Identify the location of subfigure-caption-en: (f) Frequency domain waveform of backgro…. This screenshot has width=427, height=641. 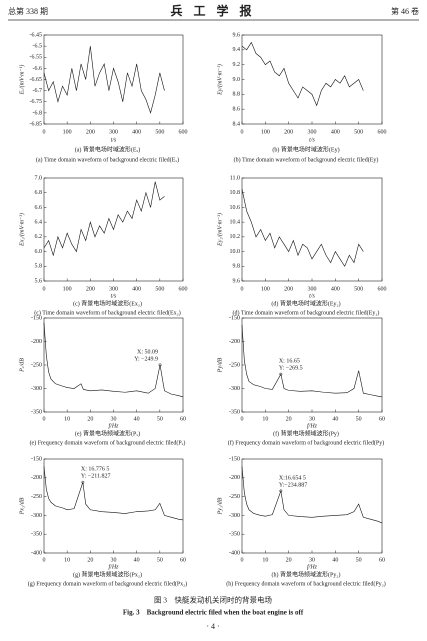
(306, 442).